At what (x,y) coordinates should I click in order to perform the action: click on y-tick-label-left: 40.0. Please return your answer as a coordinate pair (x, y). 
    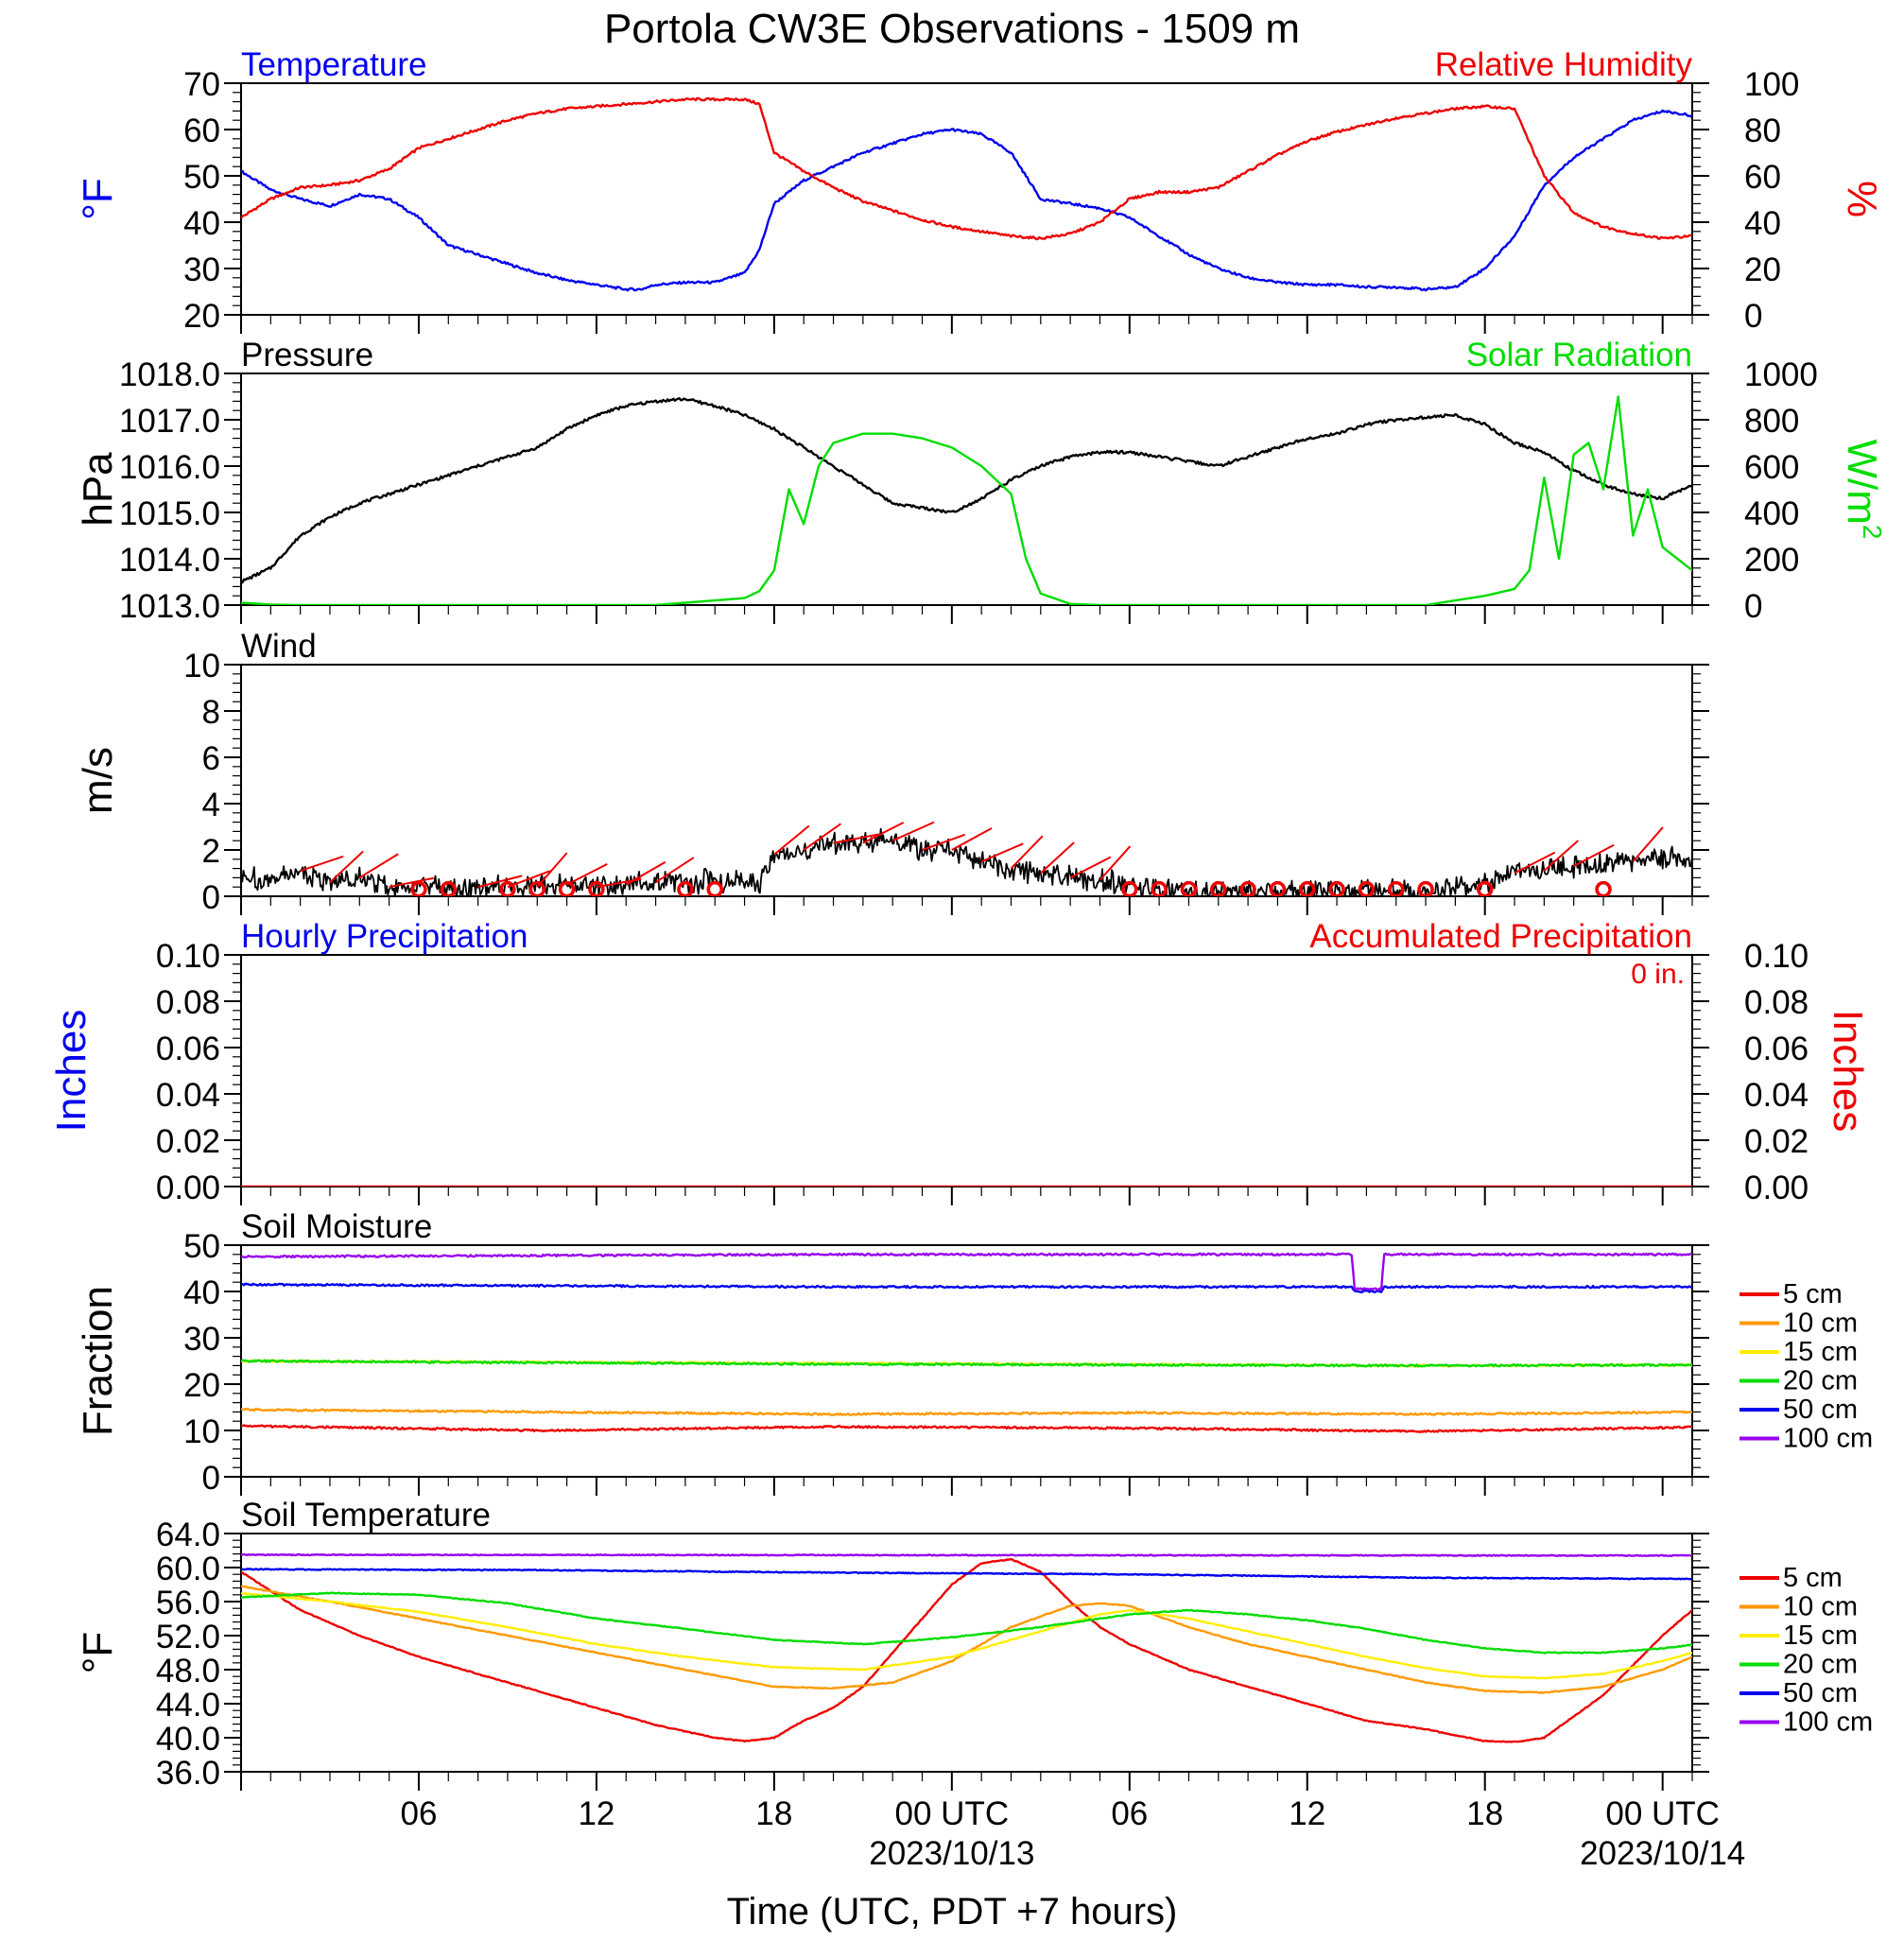
    Looking at the image, I should click on (188, 1740).